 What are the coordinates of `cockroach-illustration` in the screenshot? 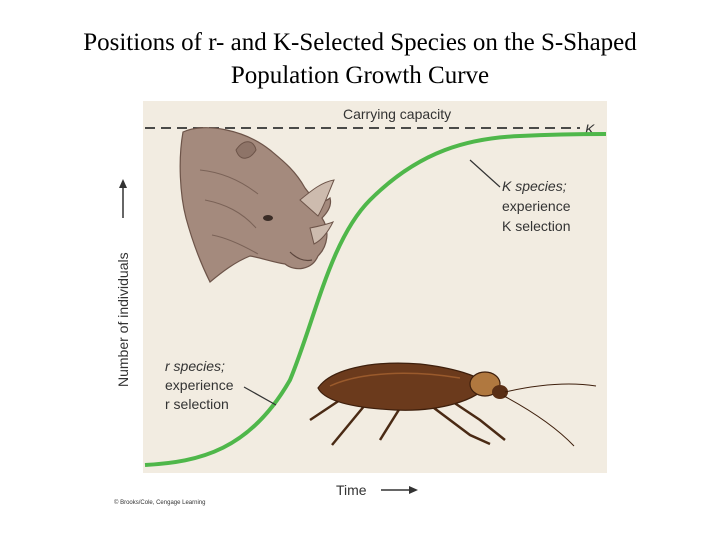 It's located at (453, 404).